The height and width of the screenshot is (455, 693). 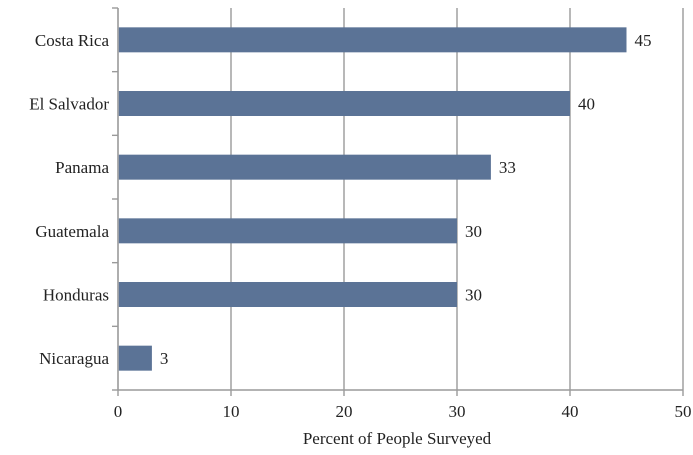 I want to click on data-label-costa-rica: 45, so click(x=643, y=40).